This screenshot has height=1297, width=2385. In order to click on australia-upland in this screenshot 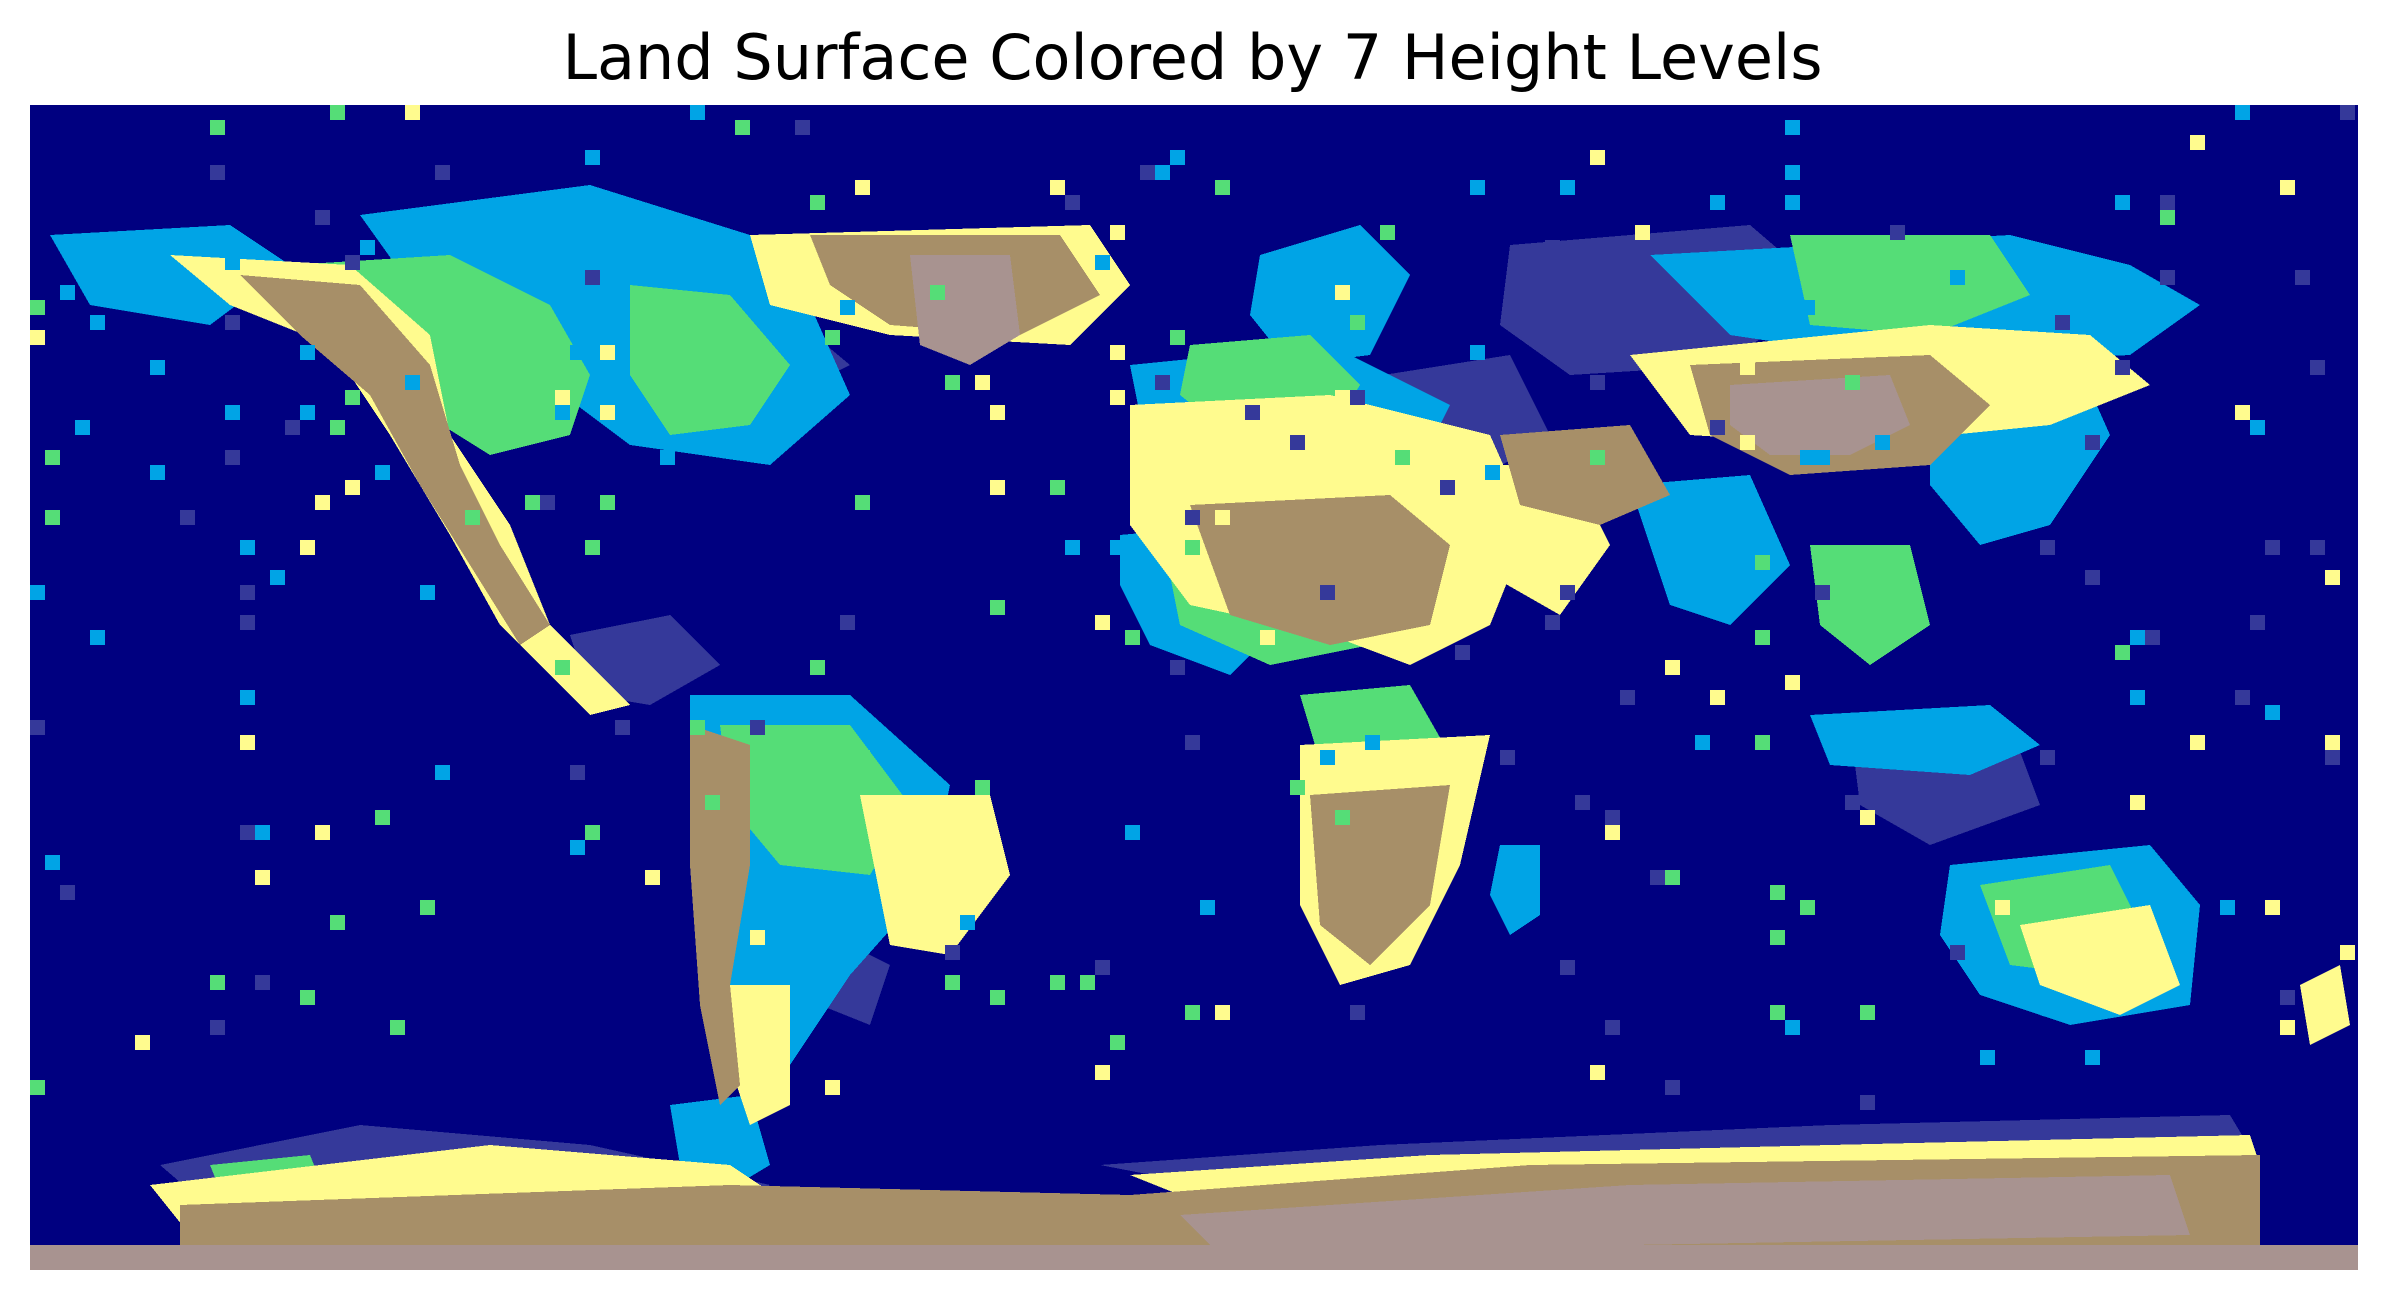, I will do `click(2100, 960)`.